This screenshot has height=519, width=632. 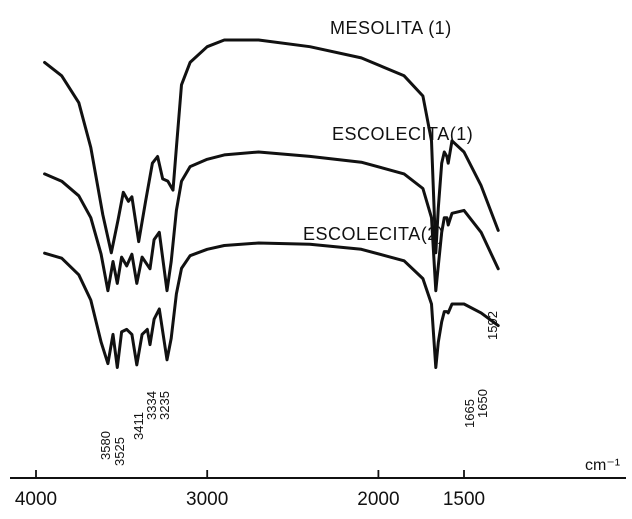 I want to click on peak-label-3580: 3580, so click(x=105, y=445).